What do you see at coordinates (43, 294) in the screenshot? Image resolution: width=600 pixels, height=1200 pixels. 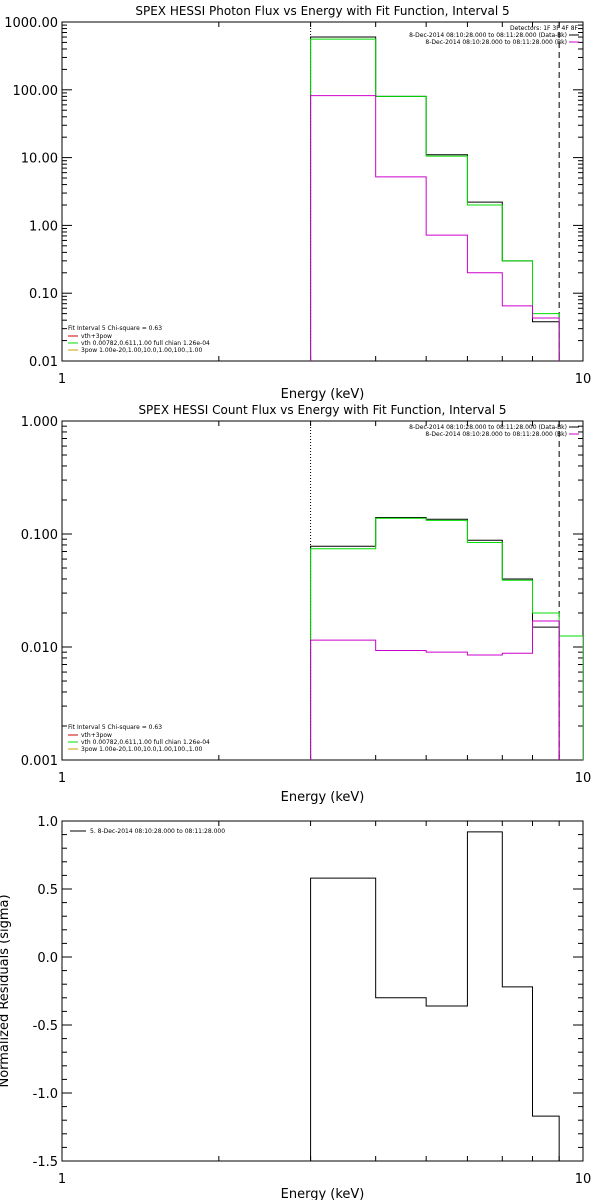 I see `y-tick-label: 0.10` at bounding box center [43, 294].